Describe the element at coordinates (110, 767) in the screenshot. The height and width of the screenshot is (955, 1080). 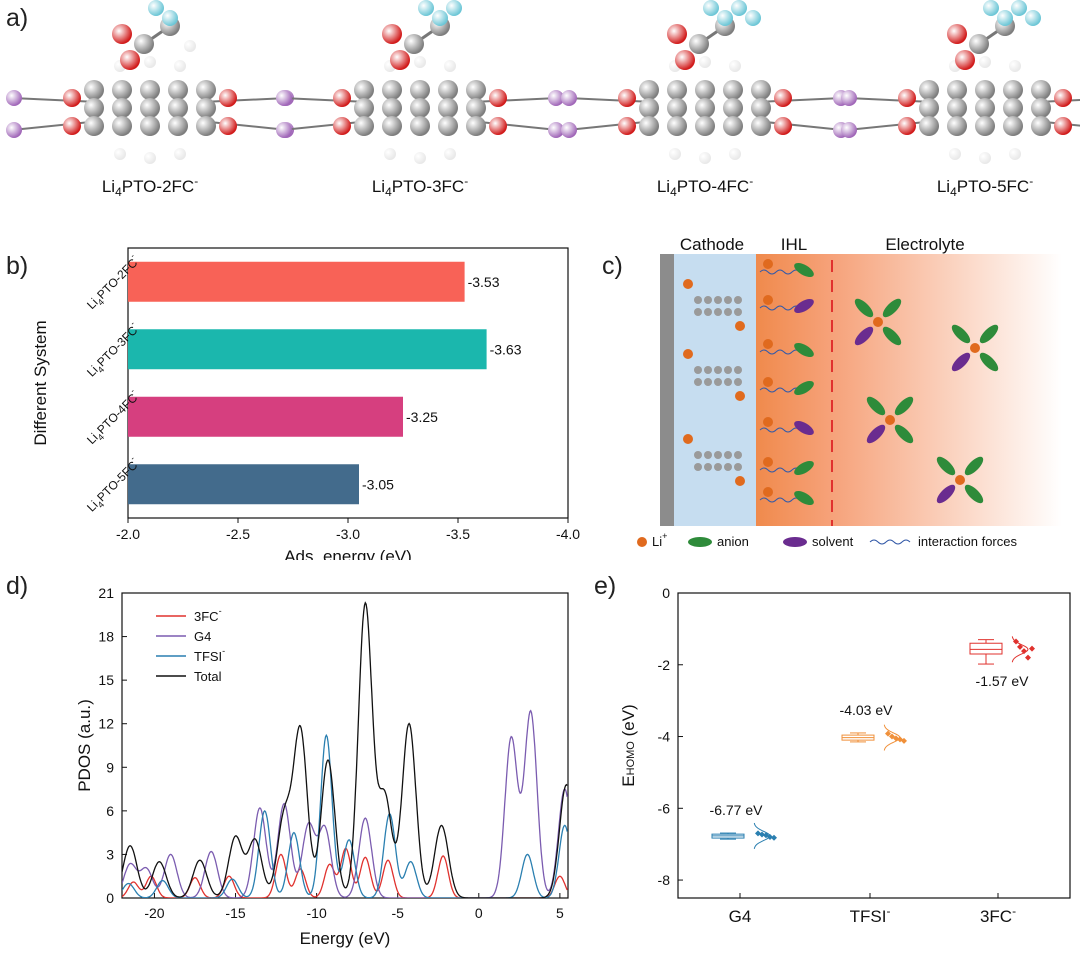
I see `y-tick-label: 9` at that location.